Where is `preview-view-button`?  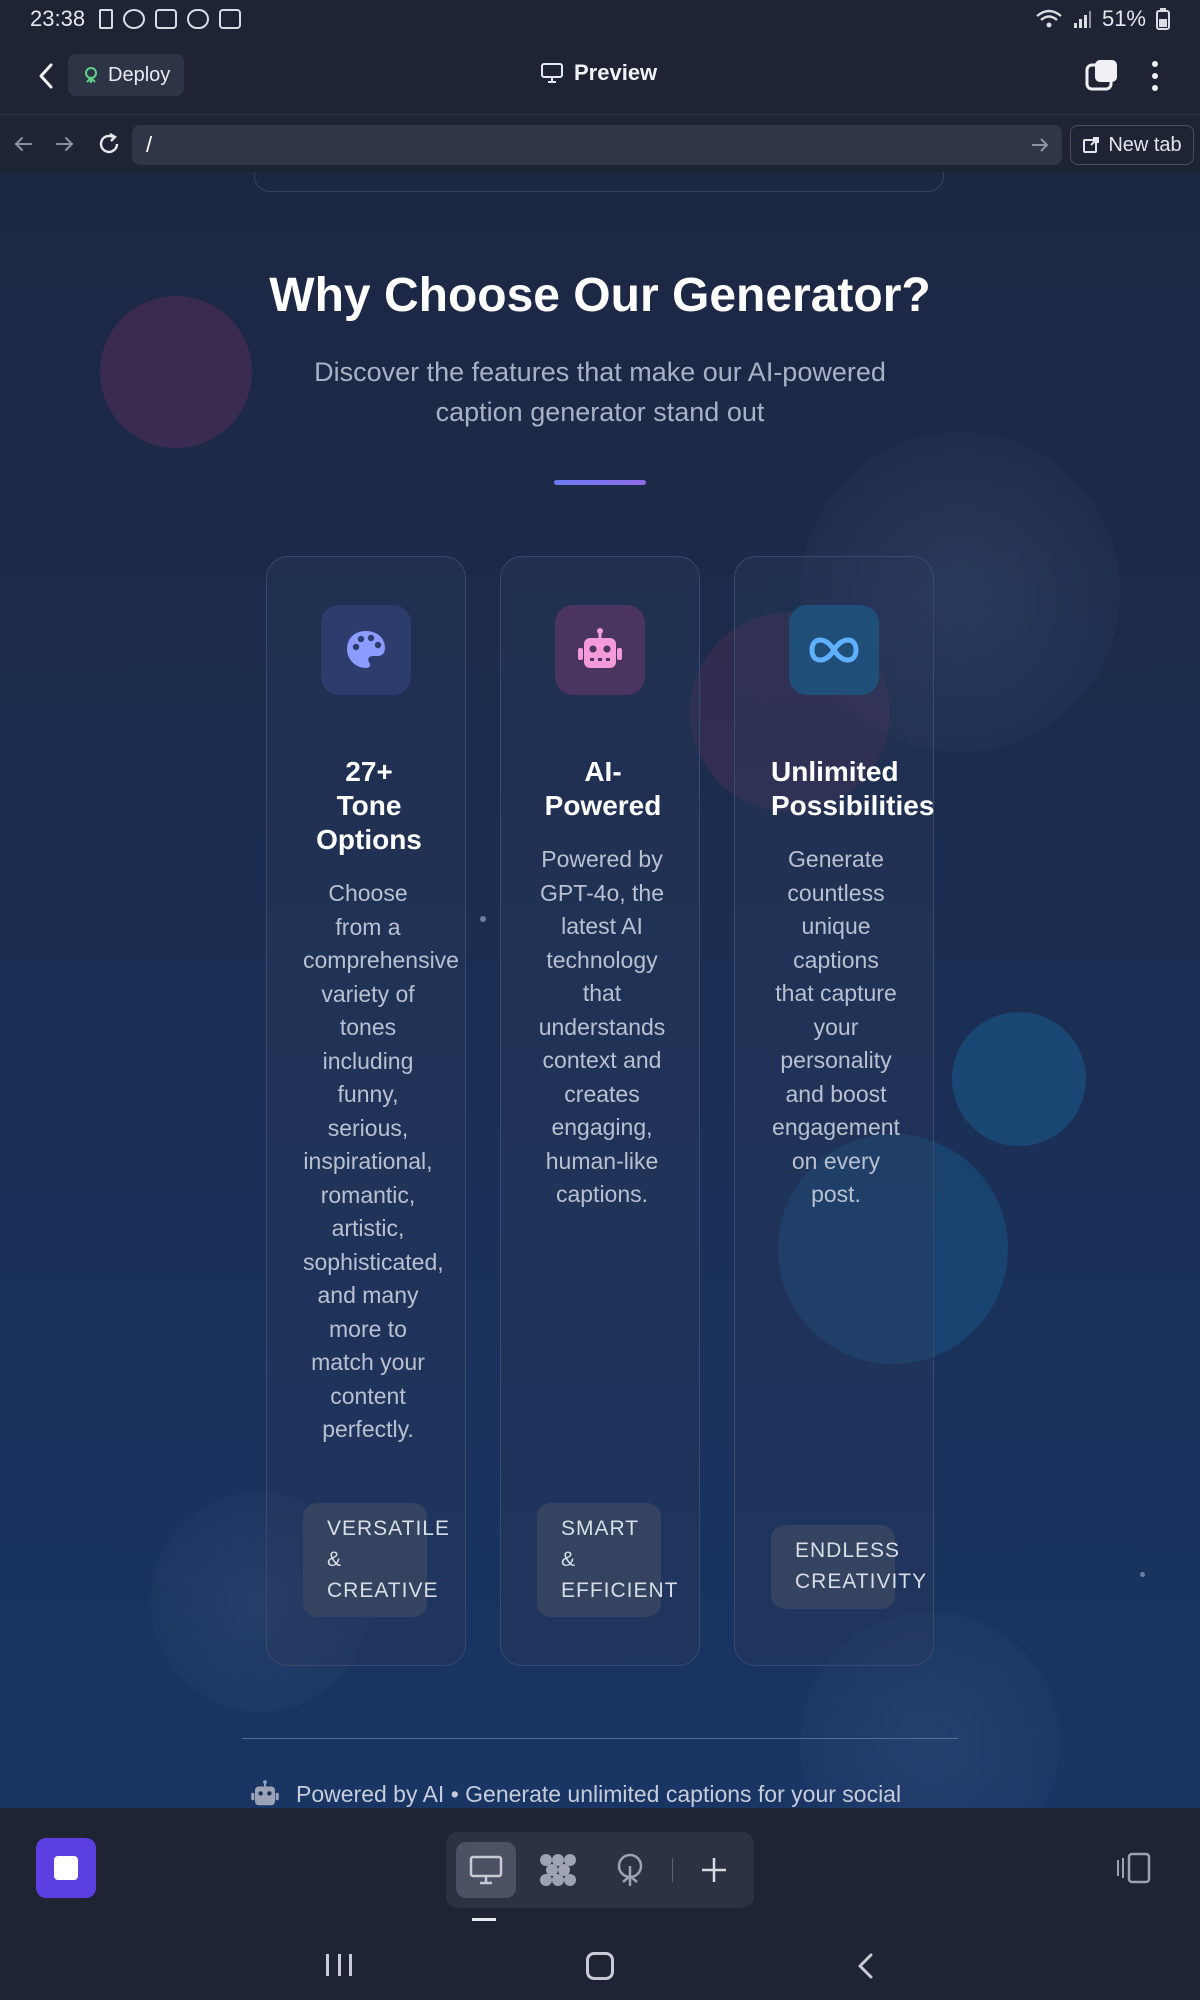 preview-view-button is located at coordinates (486, 1870).